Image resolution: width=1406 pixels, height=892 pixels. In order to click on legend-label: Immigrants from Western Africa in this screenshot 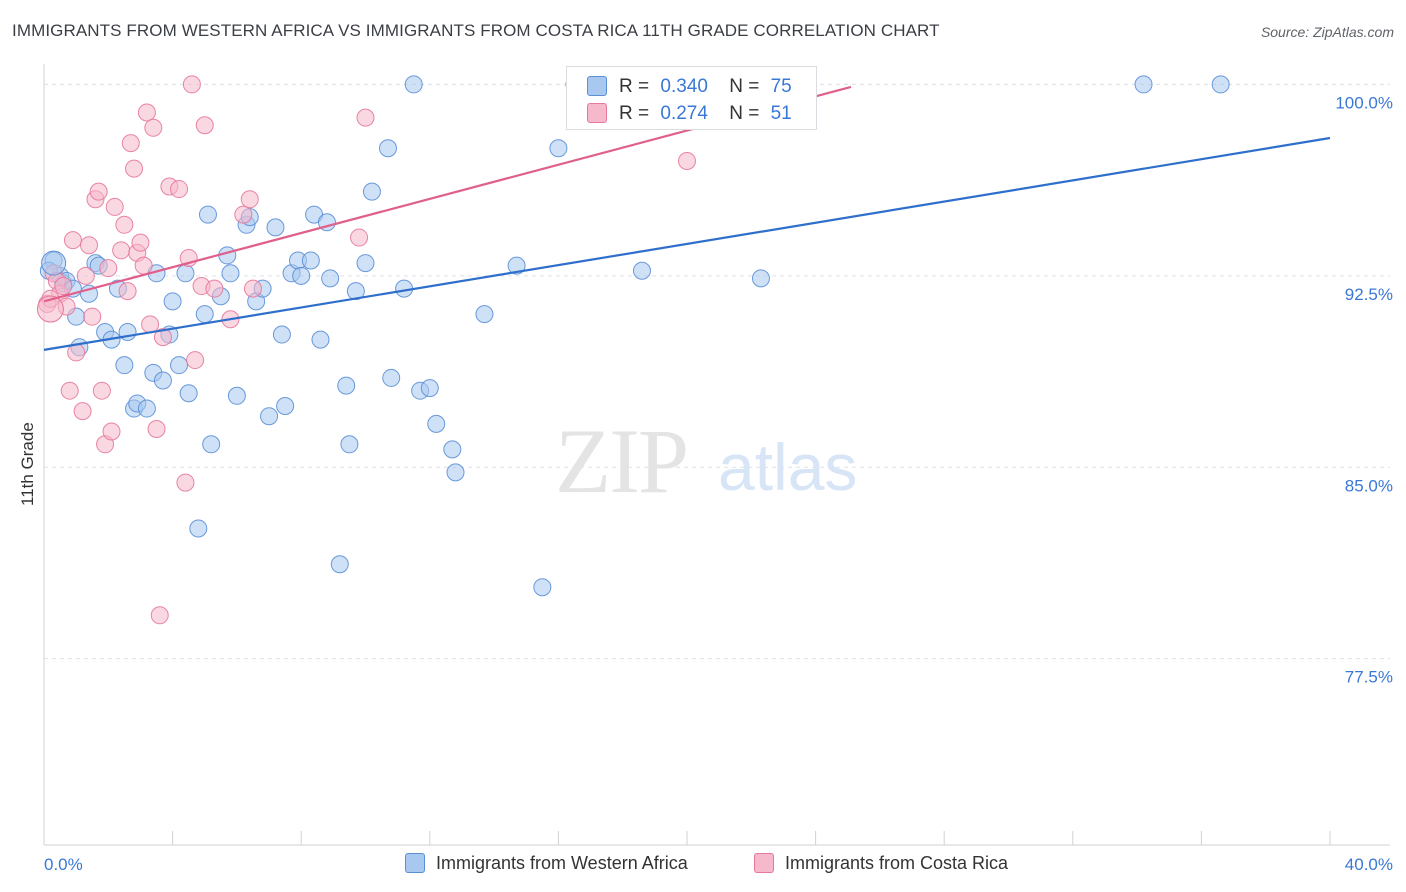, I will do `click(562, 863)`.